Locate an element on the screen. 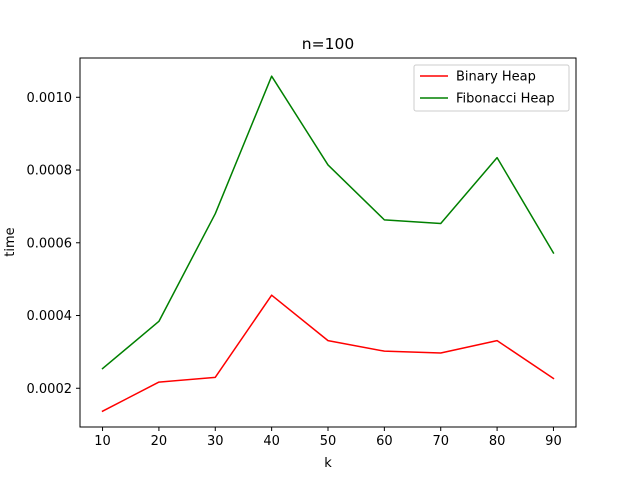 The height and width of the screenshot is (480, 640). x-tick-label: 10 is located at coordinates (102, 441).